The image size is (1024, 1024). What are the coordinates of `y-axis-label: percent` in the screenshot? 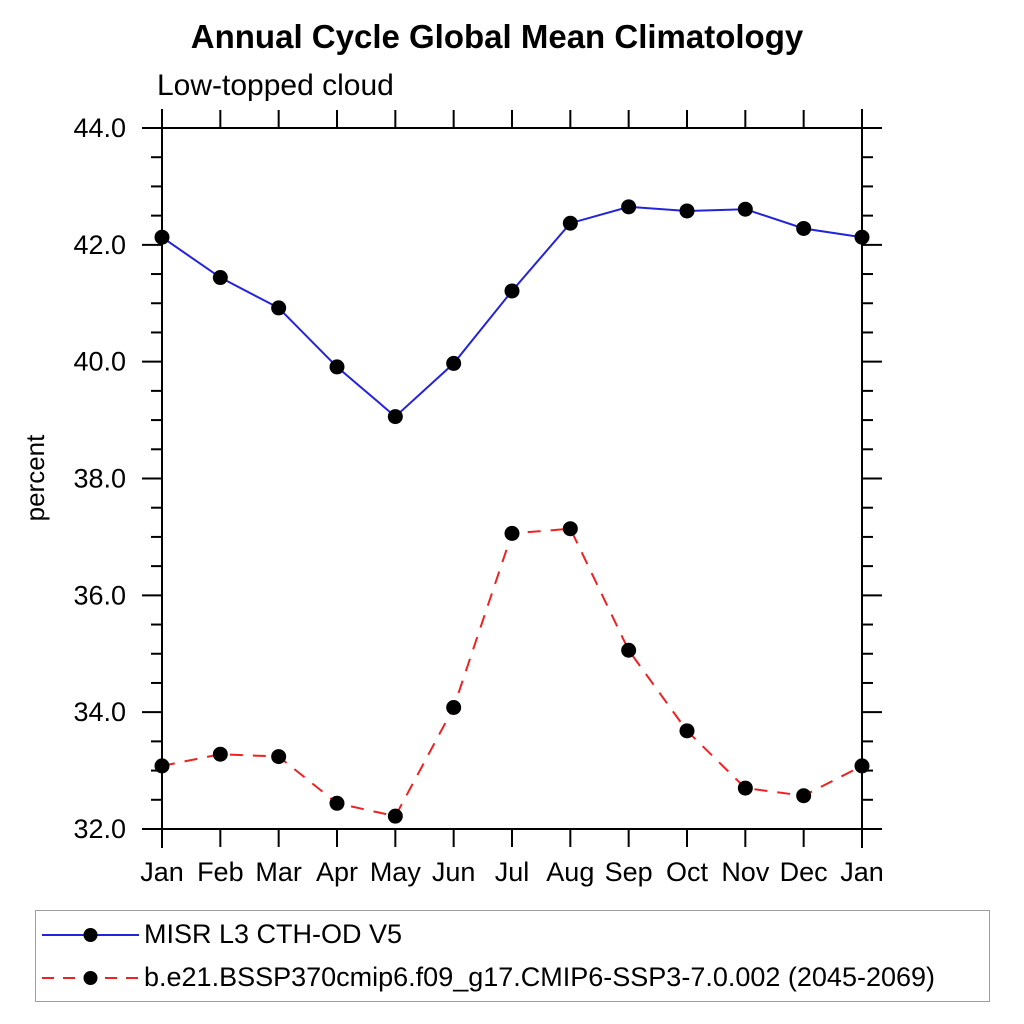 It's located at (35, 477).